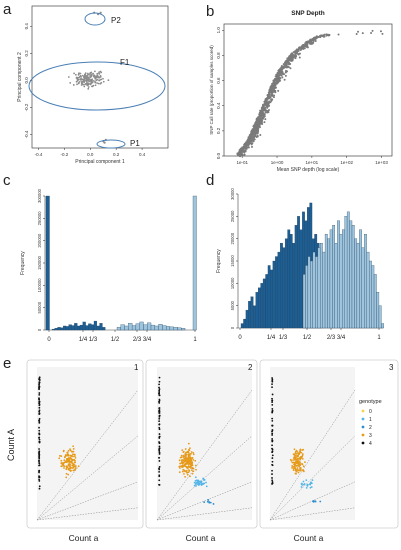 Image resolution: width=401 pixels, height=550 pixels. What do you see at coordinates (7, 9) in the screenshot?
I see `panel-letter-a: a` at bounding box center [7, 9].